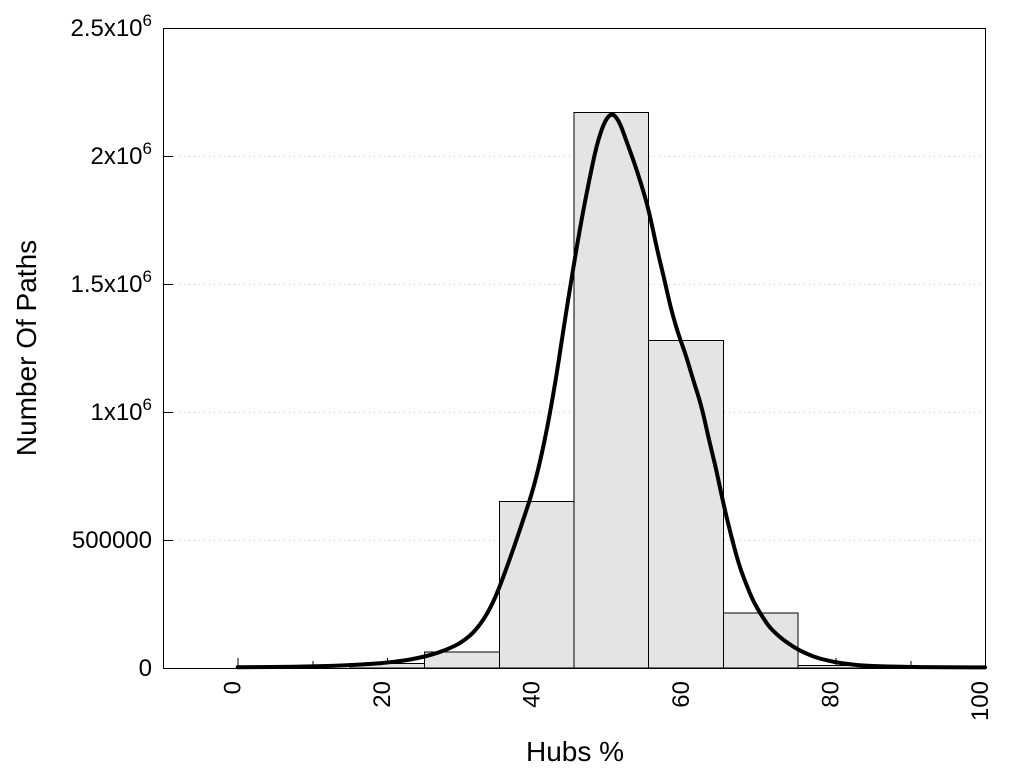  Describe the element at coordinates (112, 540) in the screenshot. I see `y-tick-label: 500000` at that location.